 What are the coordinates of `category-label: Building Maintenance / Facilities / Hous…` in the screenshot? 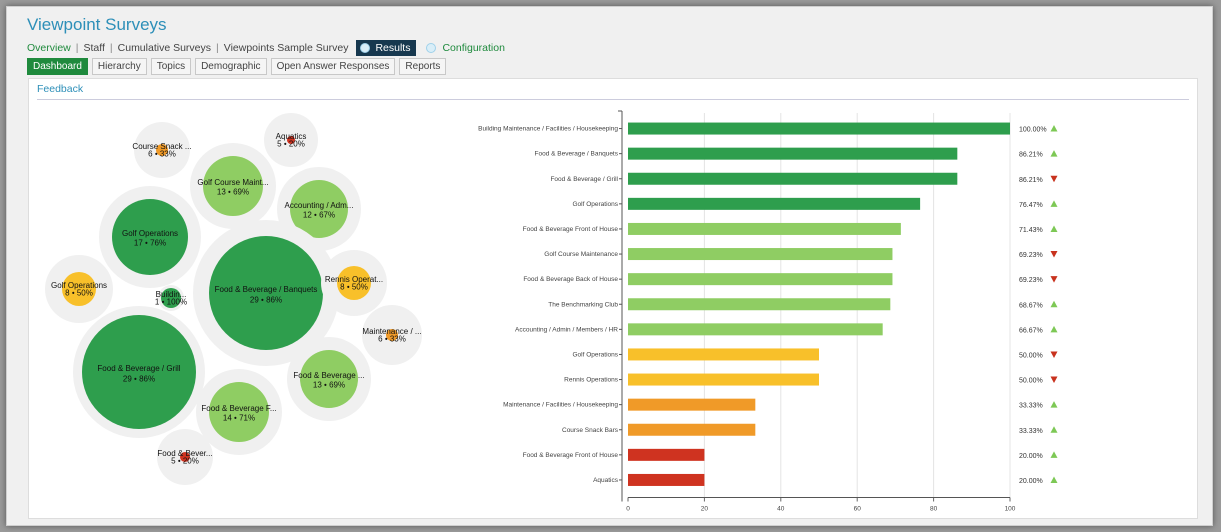 It's located at (548, 129).